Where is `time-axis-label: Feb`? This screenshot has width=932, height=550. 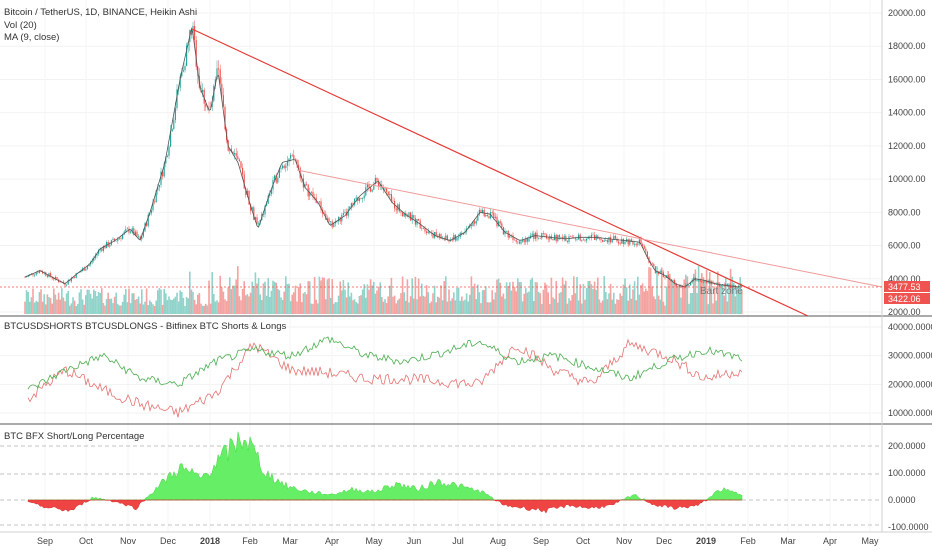 time-axis-label: Feb is located at coordinates (250, 541).